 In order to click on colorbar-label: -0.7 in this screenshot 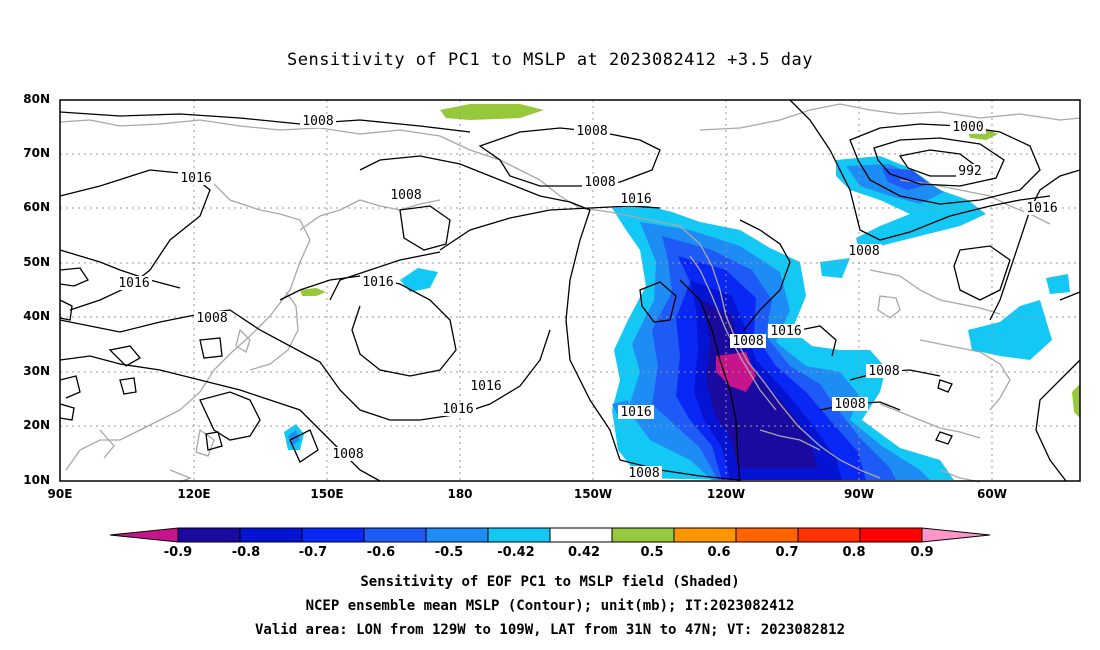, I will do `click(313, 552)`.